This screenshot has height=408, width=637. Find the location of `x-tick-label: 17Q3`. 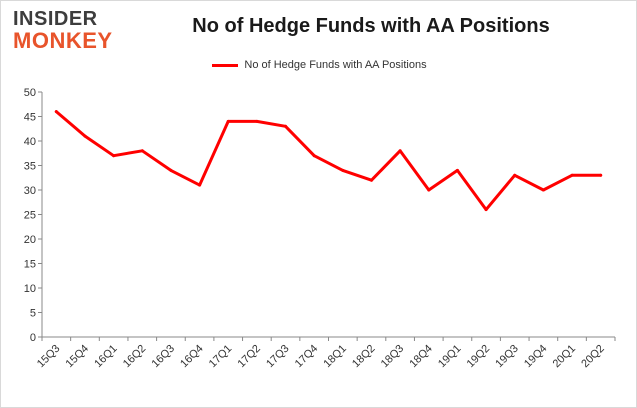

x-tick-label: 17Q3 is located at coordinates (278, 357).